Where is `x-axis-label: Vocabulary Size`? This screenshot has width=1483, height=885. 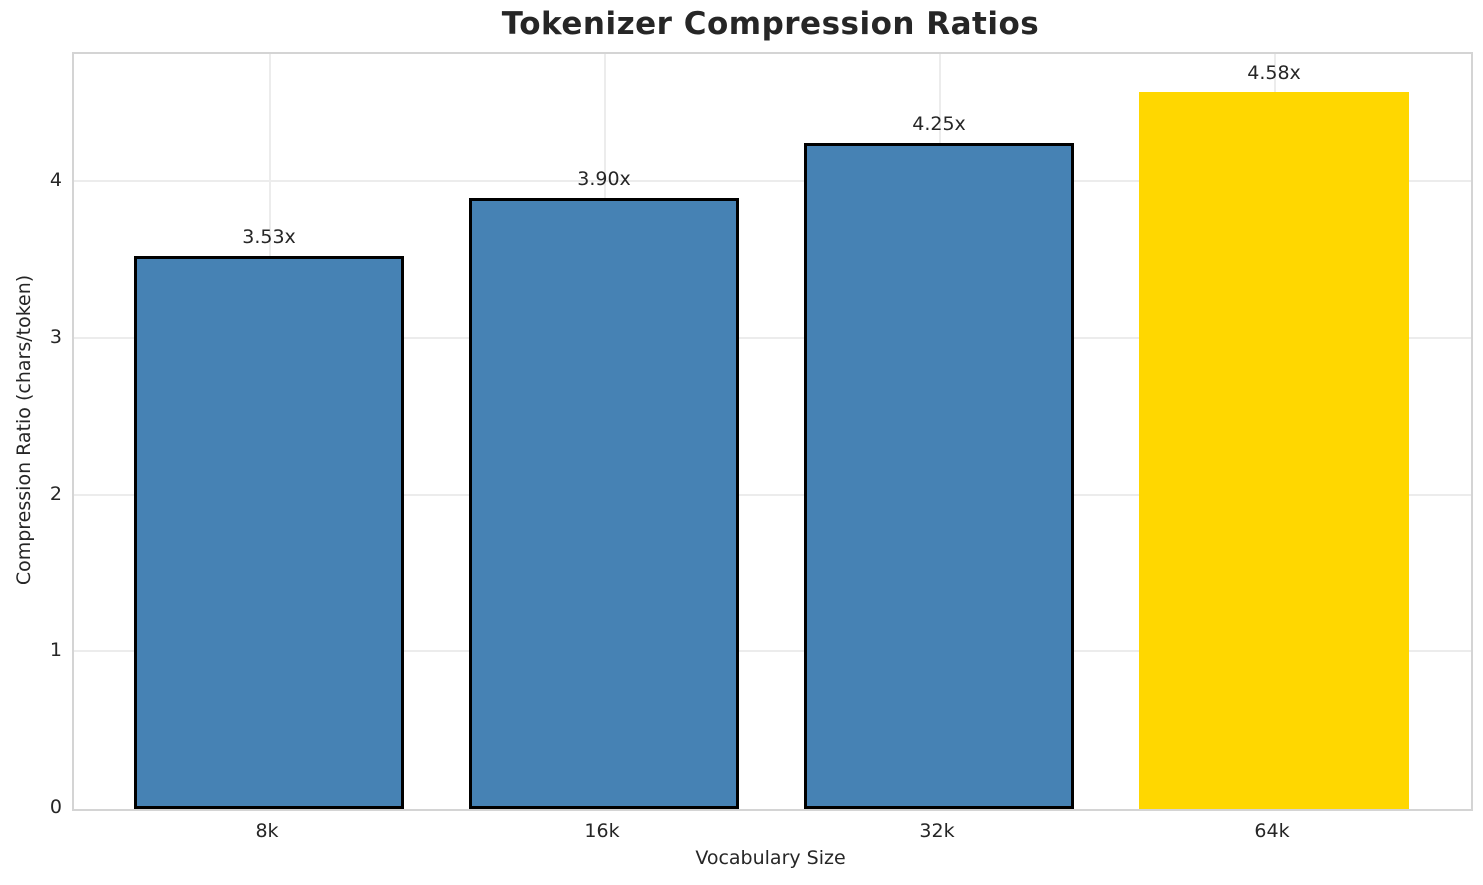
x-axis-label: Vocabulary Size is located at coordinates (770, 858).